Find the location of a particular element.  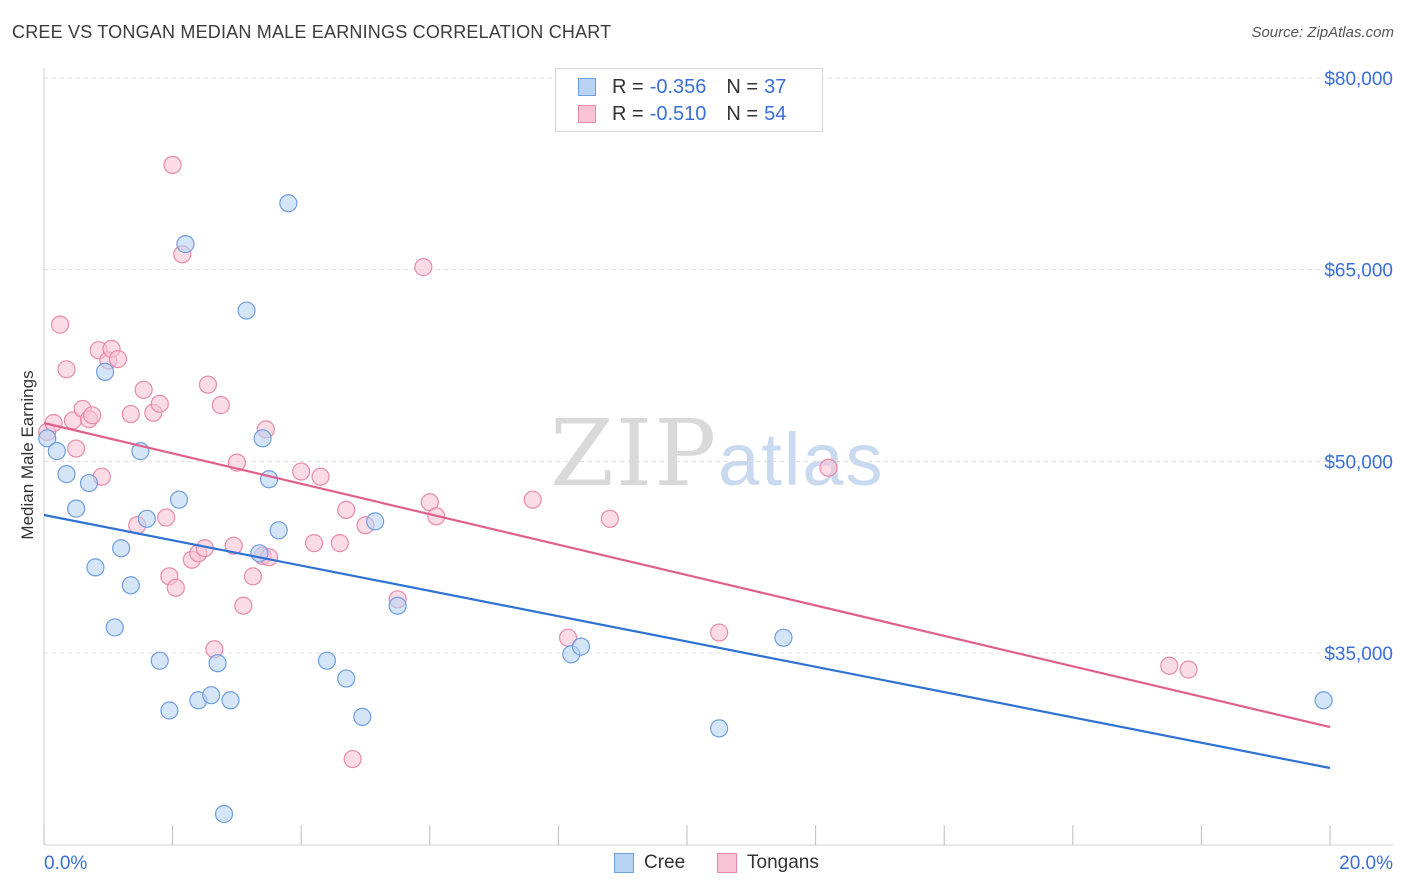

legend-row-cree: R = -0.356 N = 37 is located at coordinates (682, 87).